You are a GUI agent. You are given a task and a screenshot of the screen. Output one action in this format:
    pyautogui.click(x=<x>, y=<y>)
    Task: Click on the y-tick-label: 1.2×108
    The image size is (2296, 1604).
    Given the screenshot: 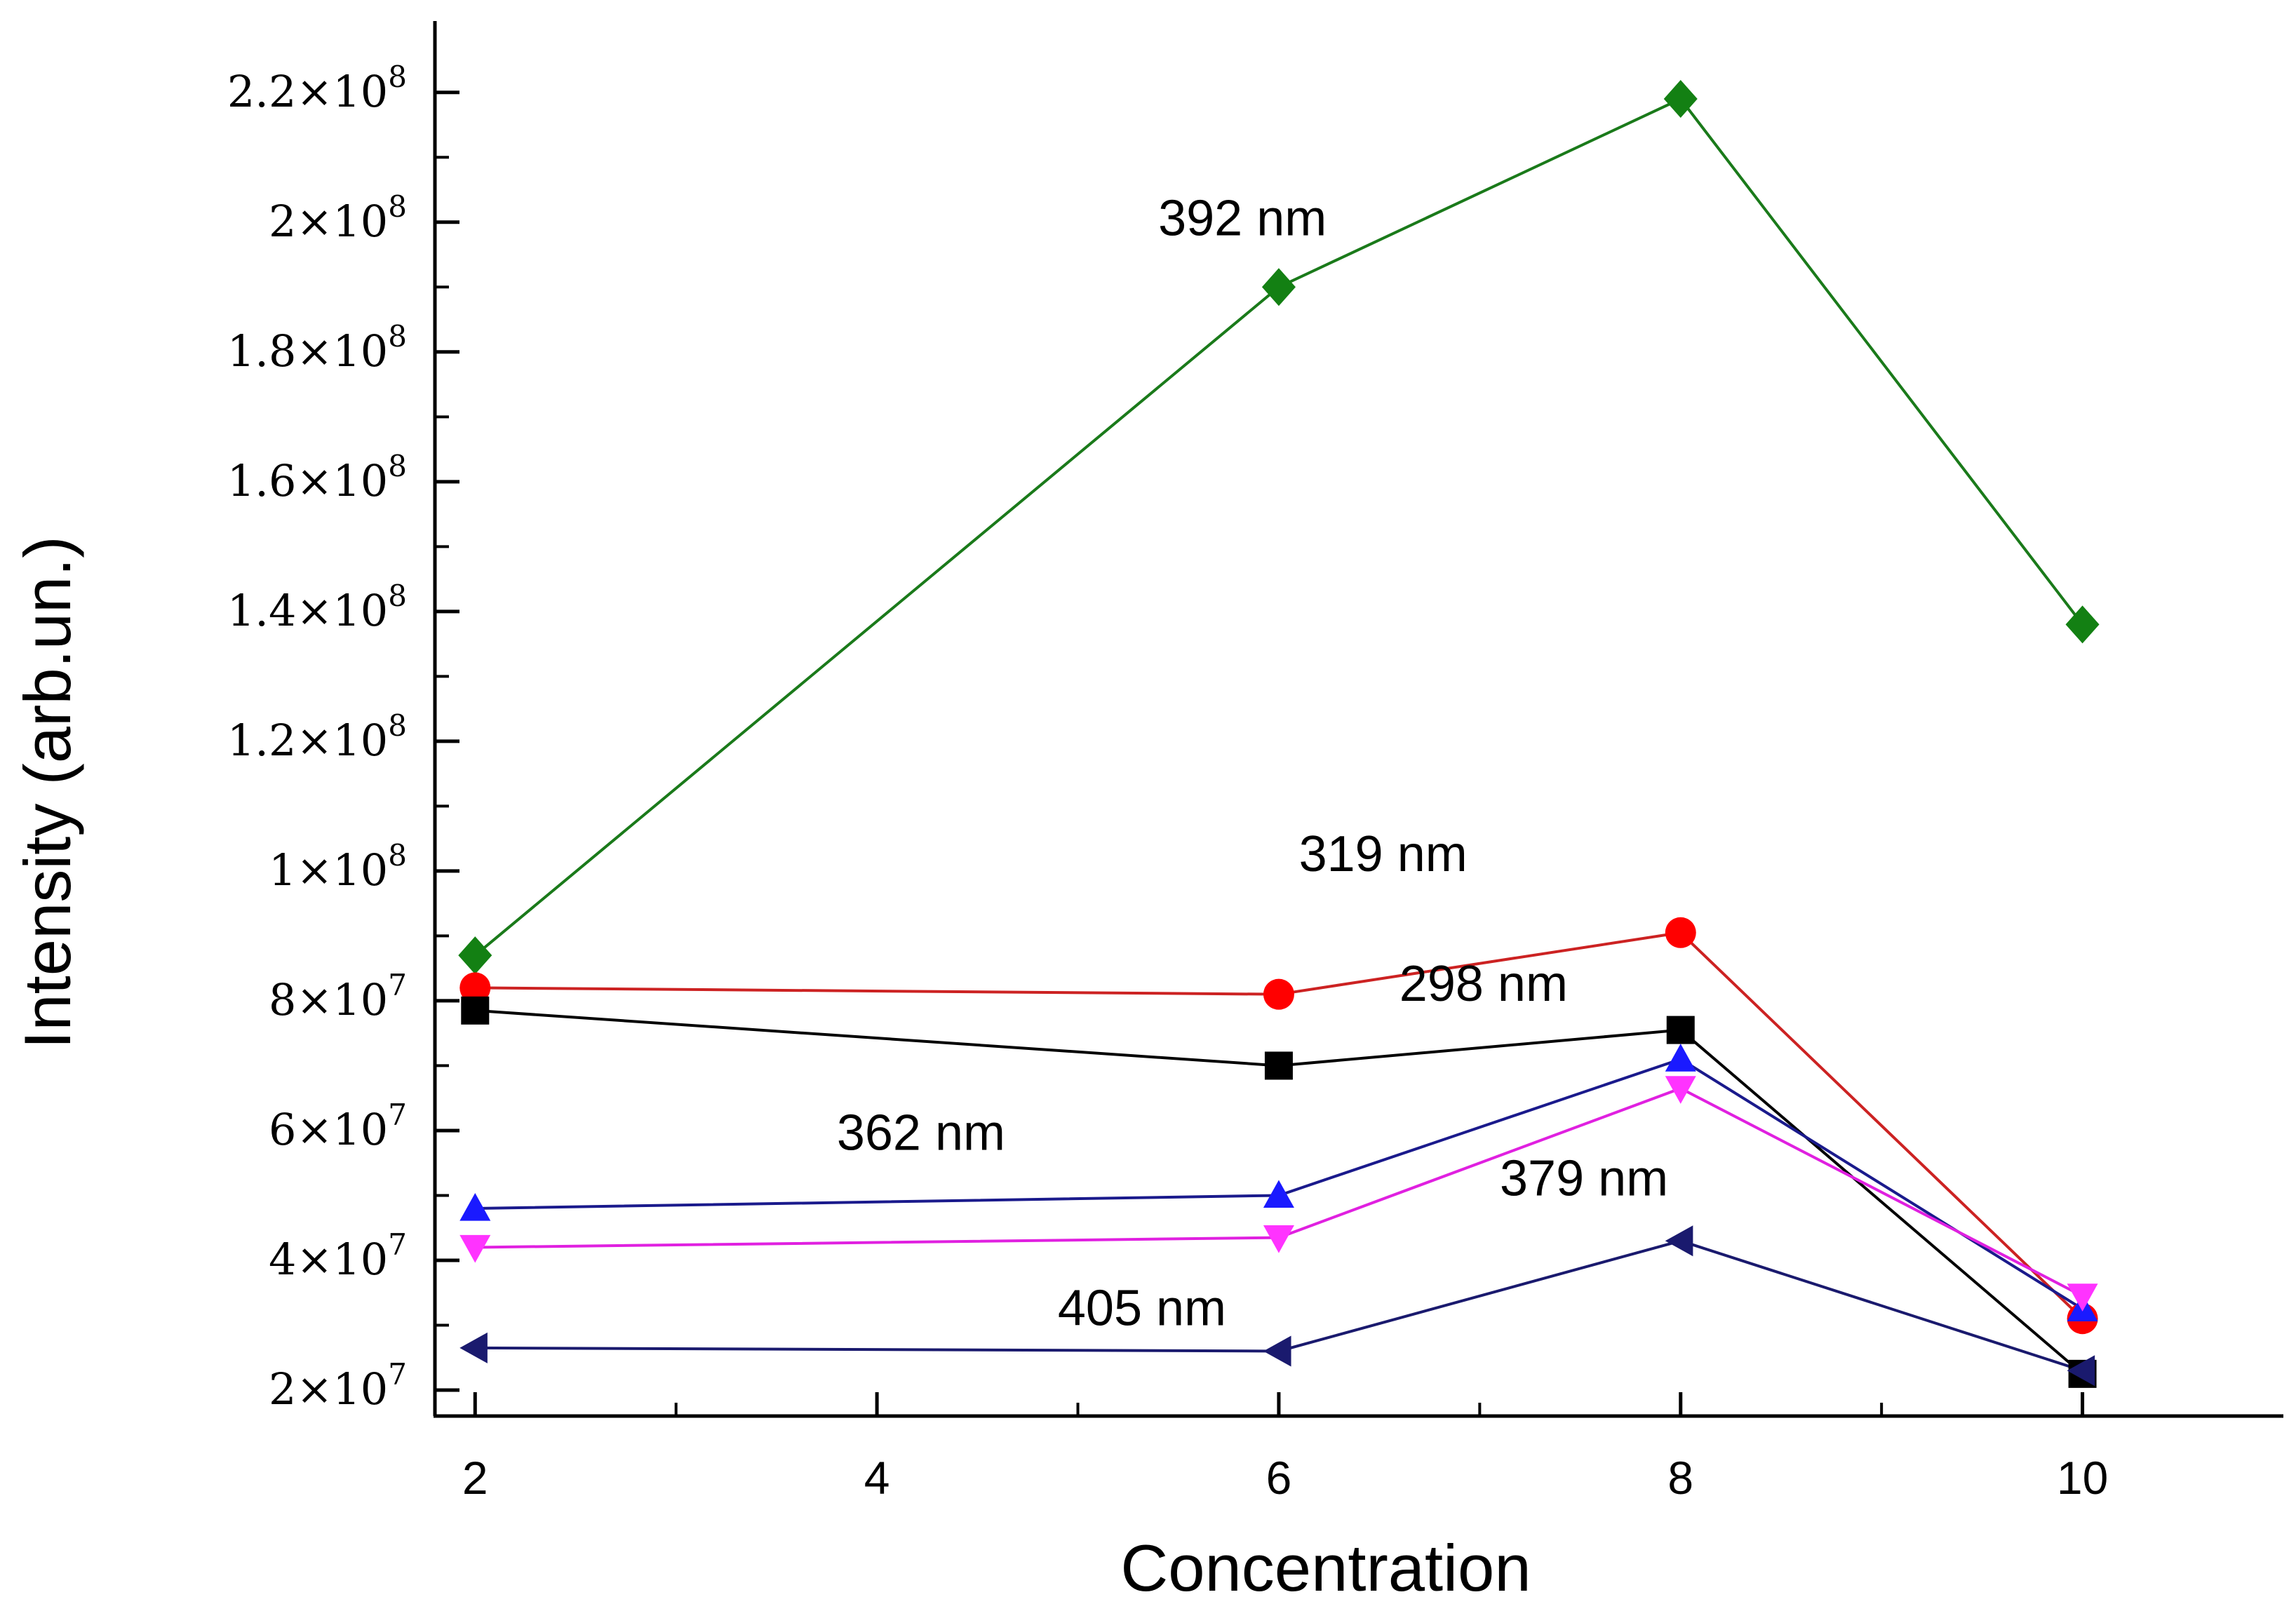 What is the action you would take?
    pyautogui.click(x=317, y=737)
    